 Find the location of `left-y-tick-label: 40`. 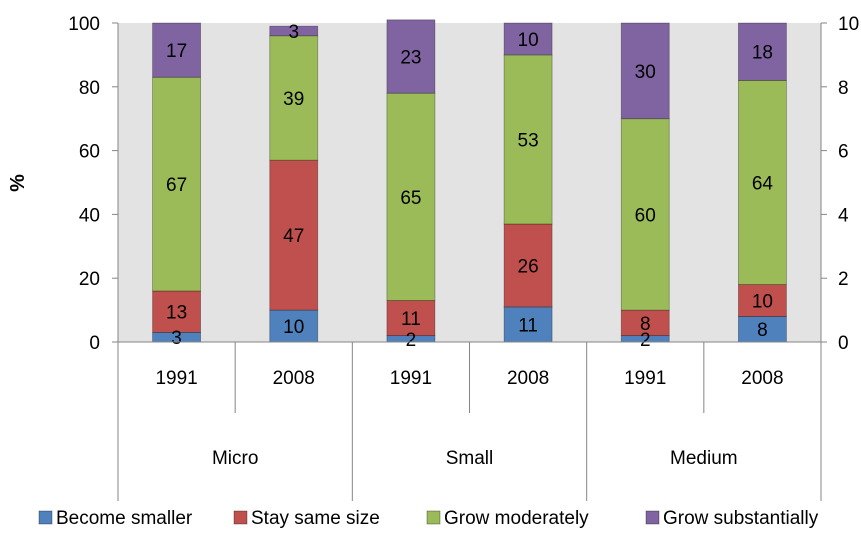

left-y-tick-label: 40 is located at coordinates (89, 215).